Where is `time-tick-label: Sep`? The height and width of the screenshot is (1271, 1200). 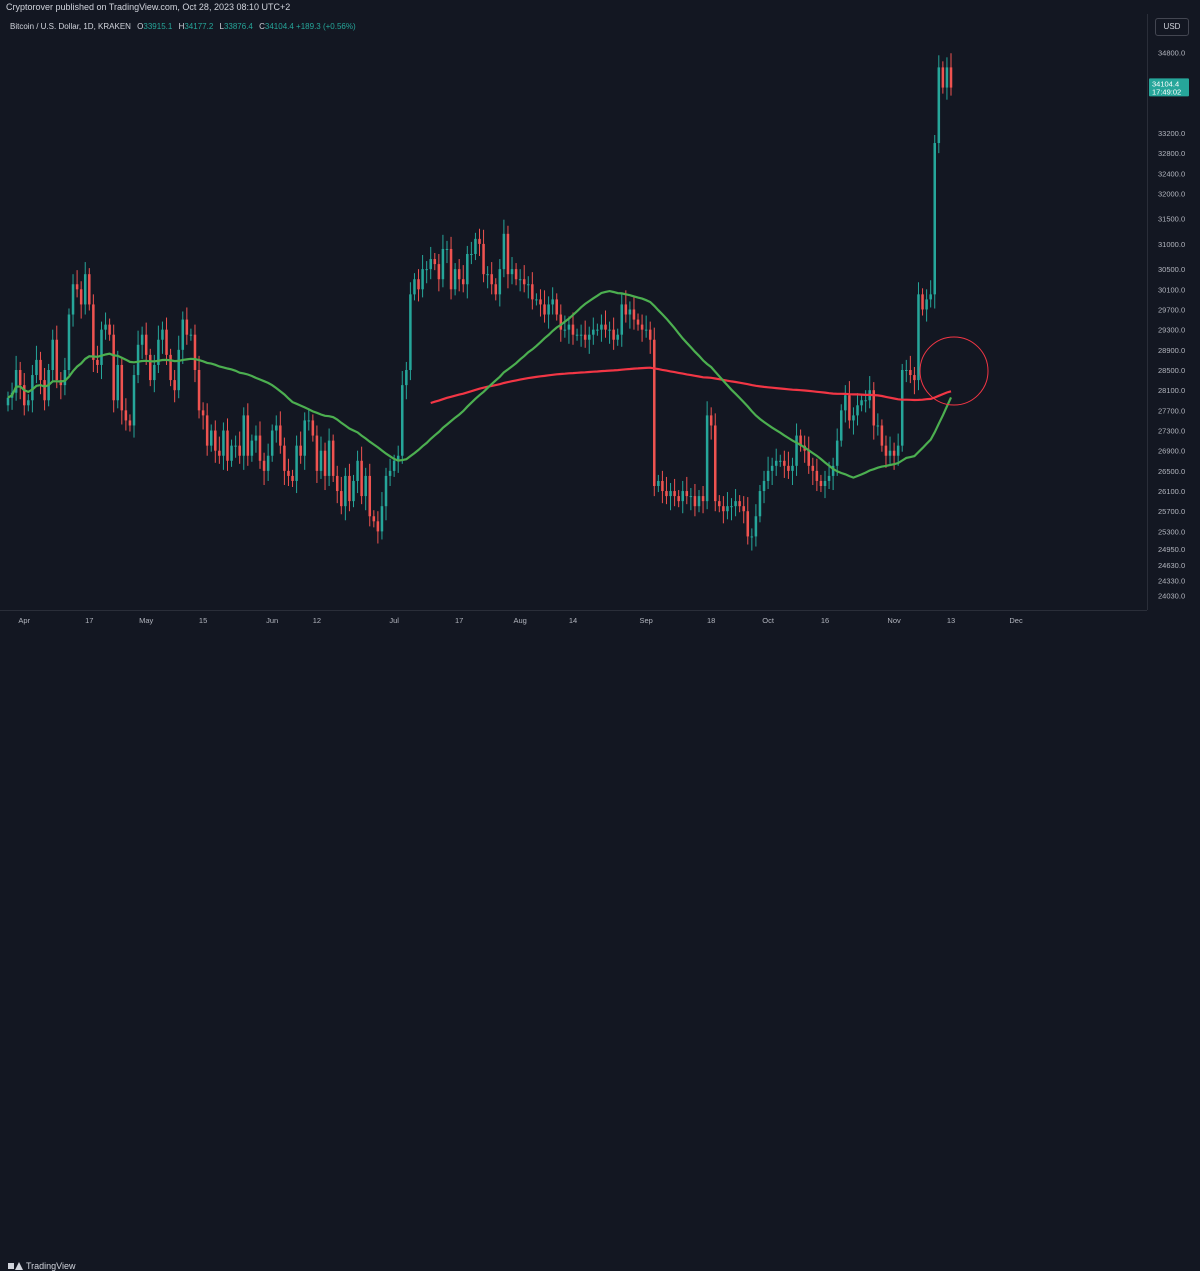 time-tick-label: Sep is located at coordinates (645, 620).